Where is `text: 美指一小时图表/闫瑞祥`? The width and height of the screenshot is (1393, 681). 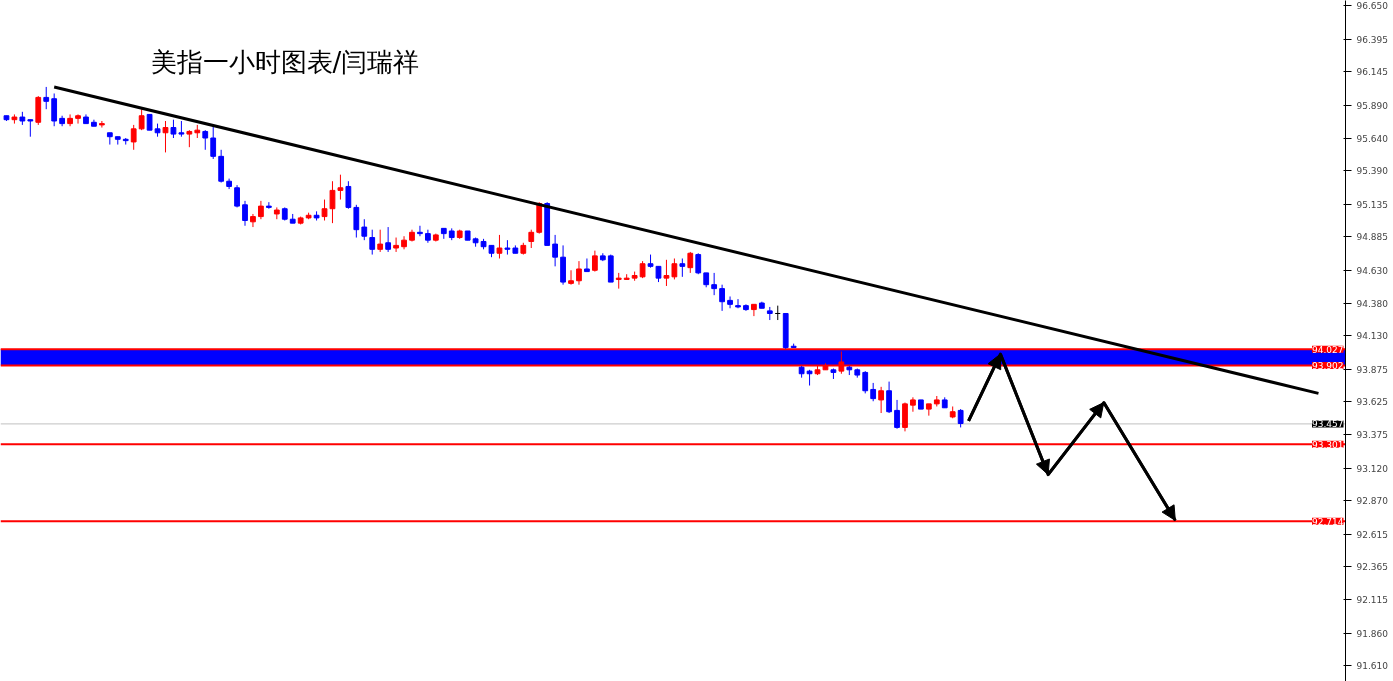 text: 美指一小时图表/闫瑞祥 is located at coordinates (285, 61).